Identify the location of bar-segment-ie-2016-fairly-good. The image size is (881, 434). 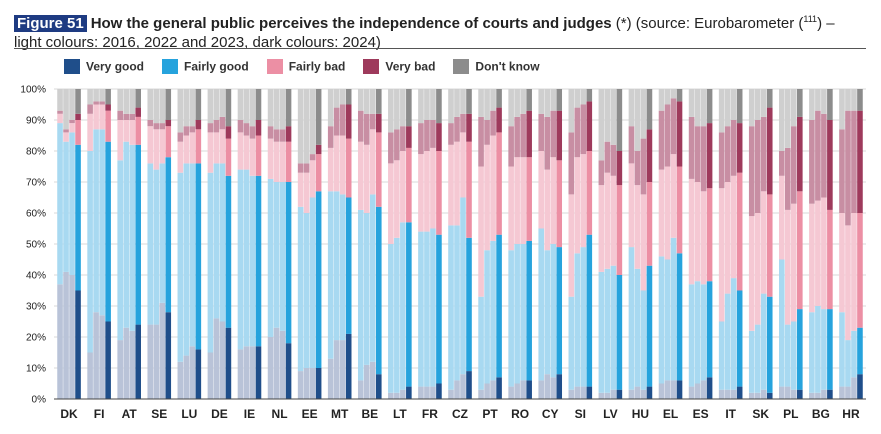
(240, 259).